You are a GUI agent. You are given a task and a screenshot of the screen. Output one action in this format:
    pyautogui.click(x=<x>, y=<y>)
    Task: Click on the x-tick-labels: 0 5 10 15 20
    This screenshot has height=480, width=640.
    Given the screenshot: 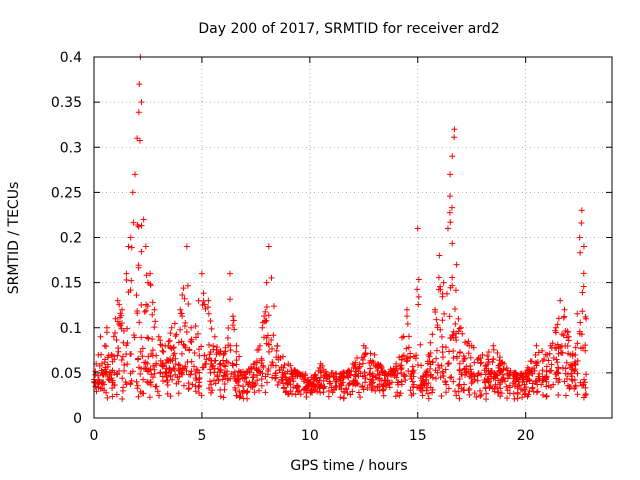 What is the action you would take?
    pyautogui.click(x=312, y=436)
    